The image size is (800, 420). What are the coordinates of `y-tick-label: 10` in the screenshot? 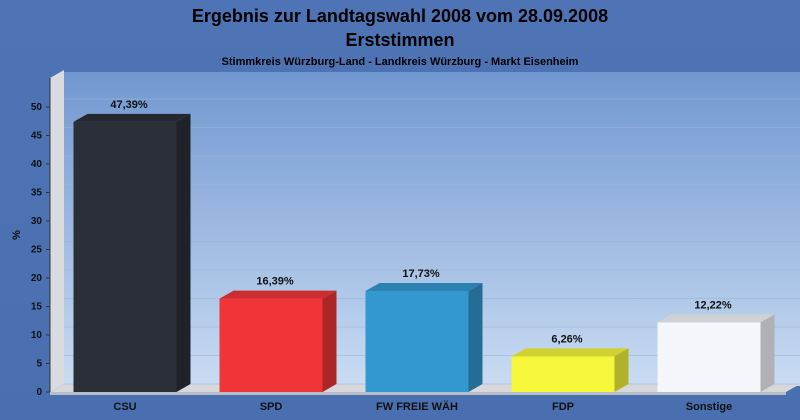 It's located at (37, 335).